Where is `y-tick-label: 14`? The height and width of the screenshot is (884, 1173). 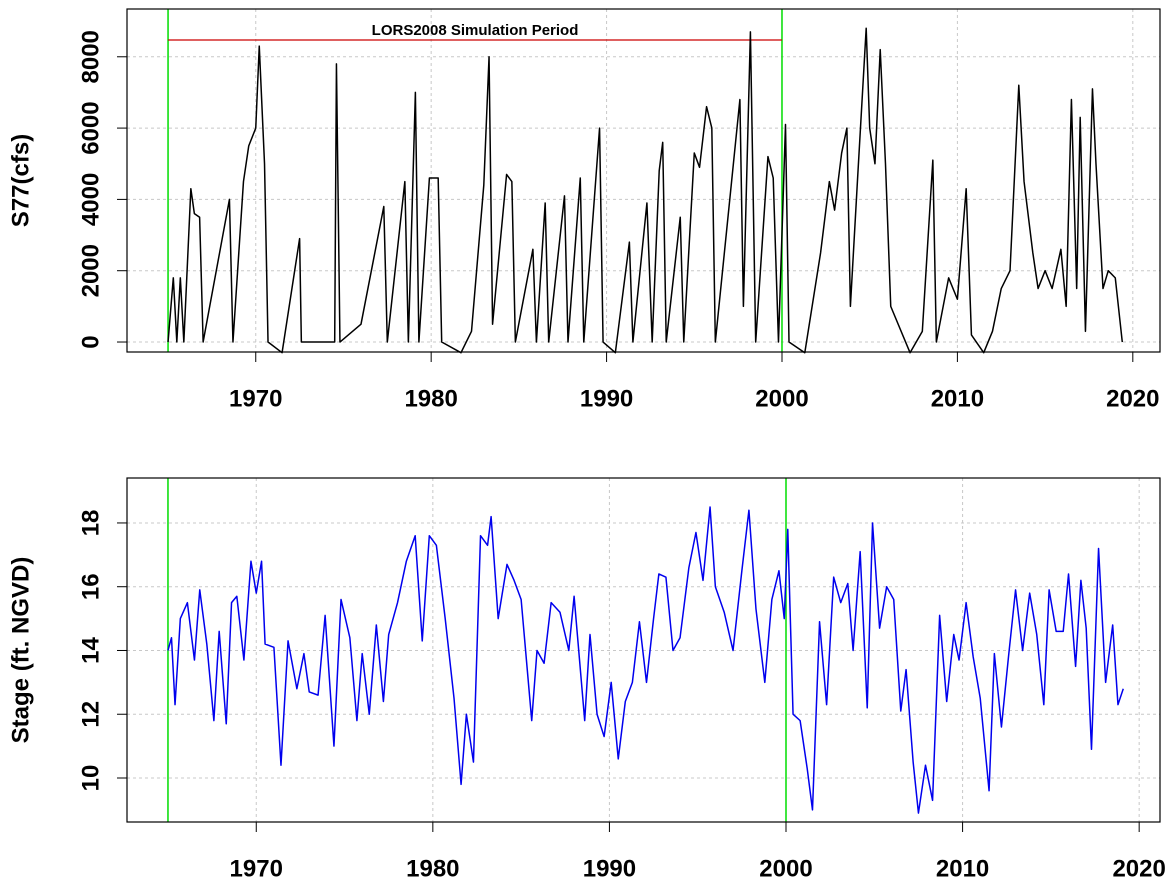 y-tick-label: 14 is located at coordinates (90, 649).